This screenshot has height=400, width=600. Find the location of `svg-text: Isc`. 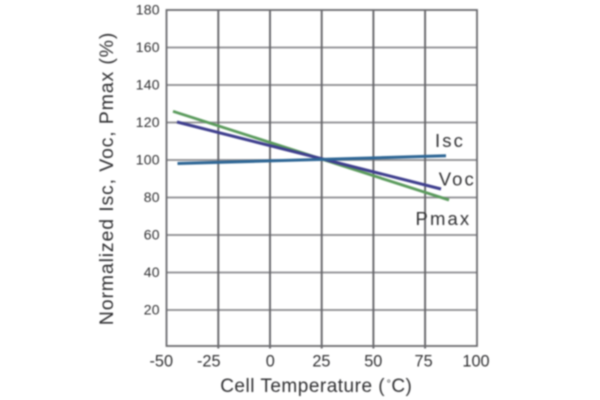

svg-text: Isc is located at coordinates (450, 140).